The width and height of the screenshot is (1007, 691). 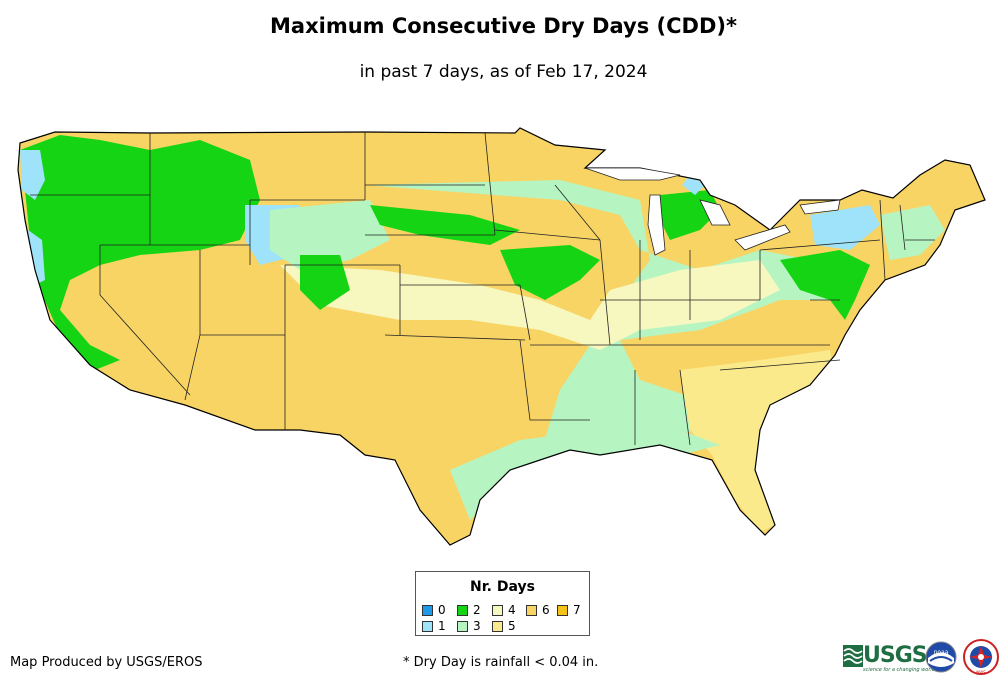 I want to click on noaa-wordmark: noaa, so click(x=941, y=652).